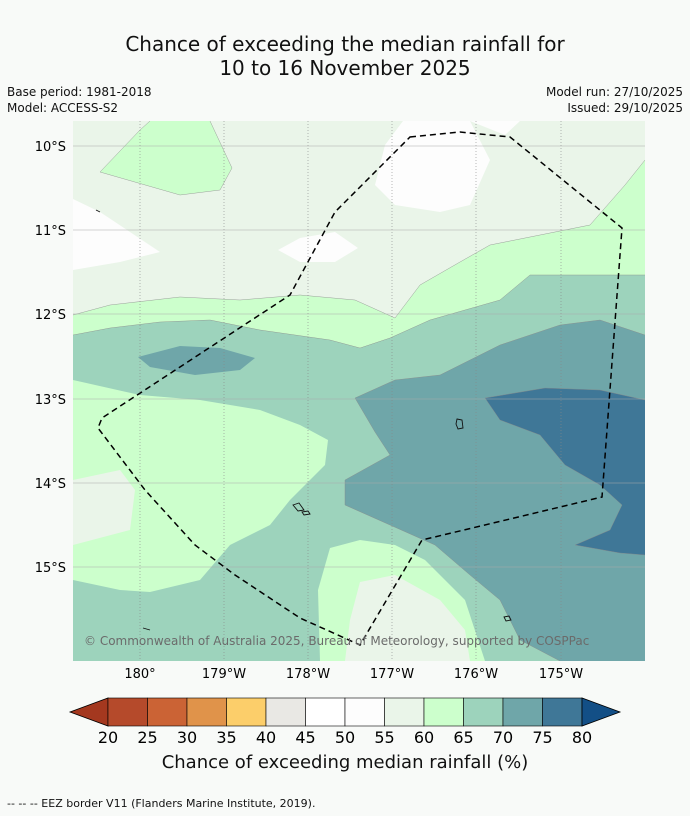 This screenshot has width=690, height=816. I want to click on lon-label: 178°W, so click(308, 674).